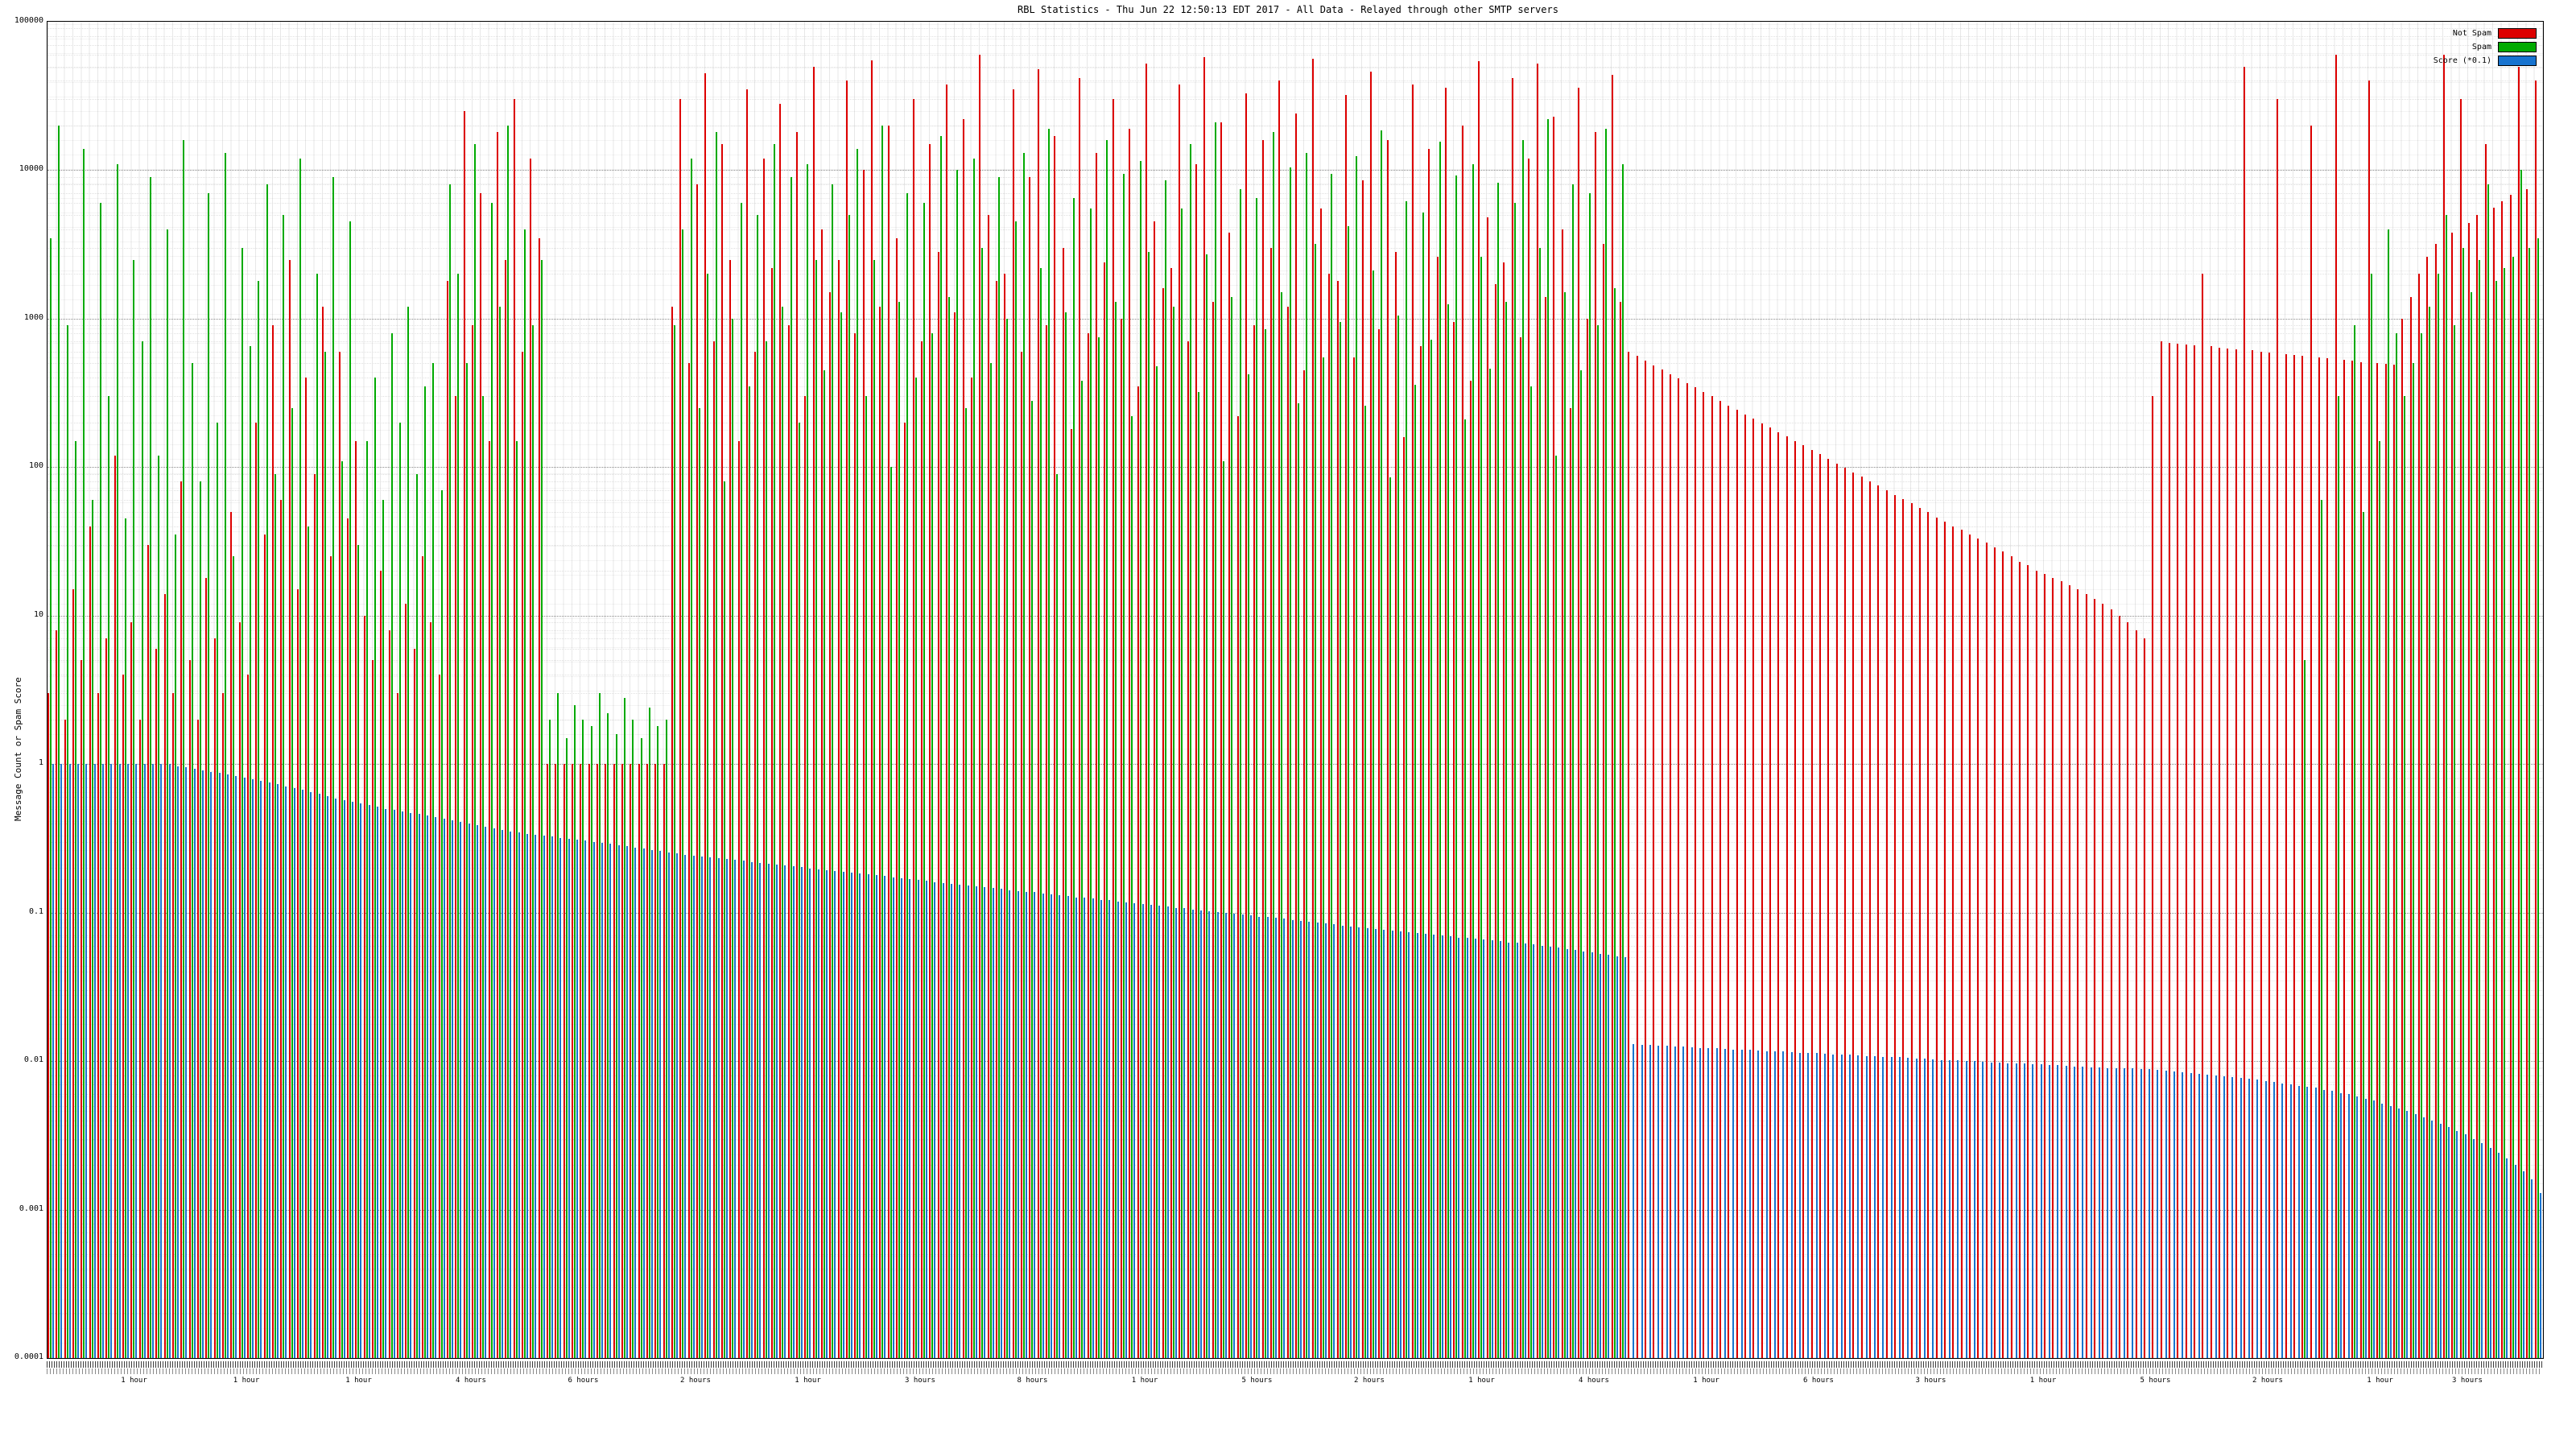  Describe the element at coordinates (35, 466) in the screenshot. I see `y-tick-label: 100` at that location.